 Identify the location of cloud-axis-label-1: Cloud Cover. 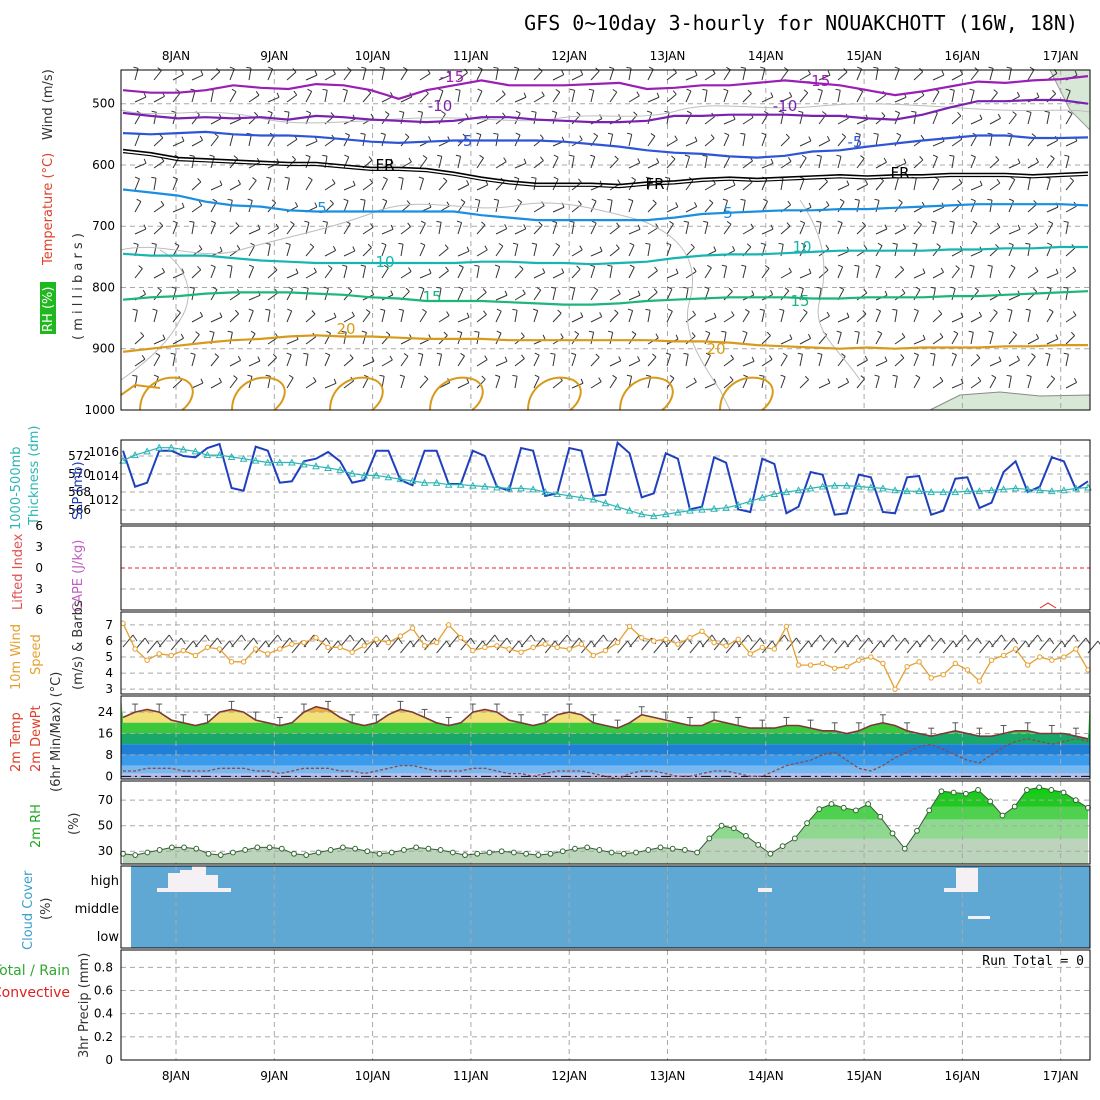
(28, 910).